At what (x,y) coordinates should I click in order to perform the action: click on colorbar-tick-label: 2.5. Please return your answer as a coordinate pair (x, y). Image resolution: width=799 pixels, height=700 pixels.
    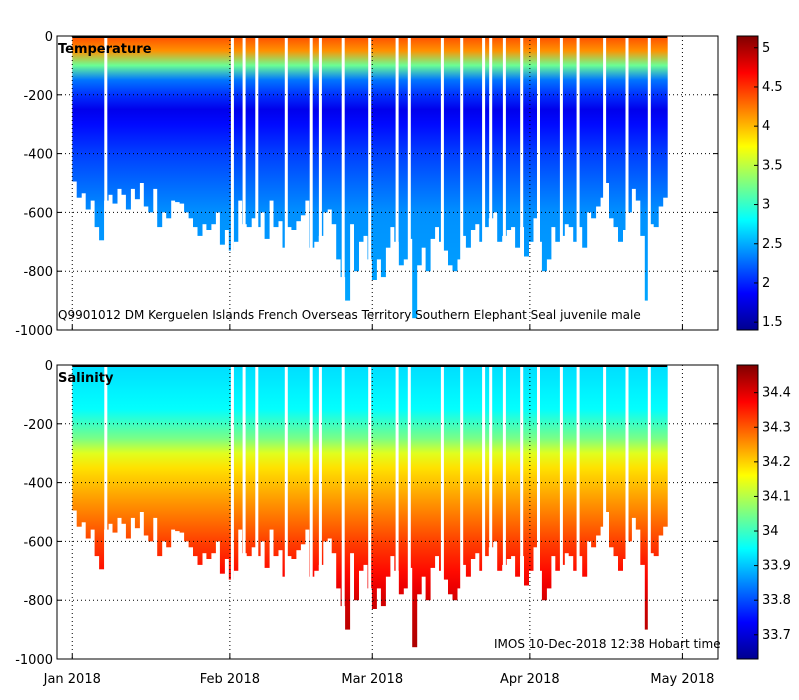
    Looking at the image, I should click on (772, 244).